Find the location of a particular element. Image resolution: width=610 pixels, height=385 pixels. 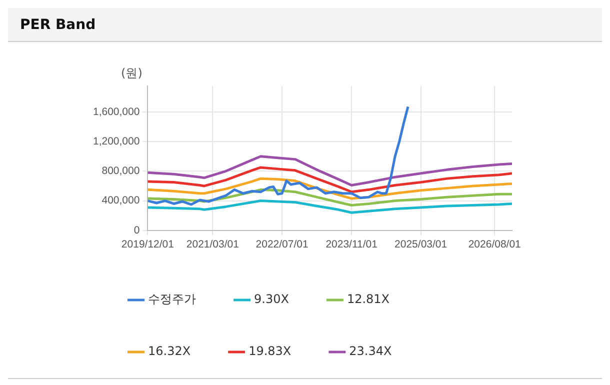

x-tick-label: 2022/07/01 is located at coordinates (282, 244).